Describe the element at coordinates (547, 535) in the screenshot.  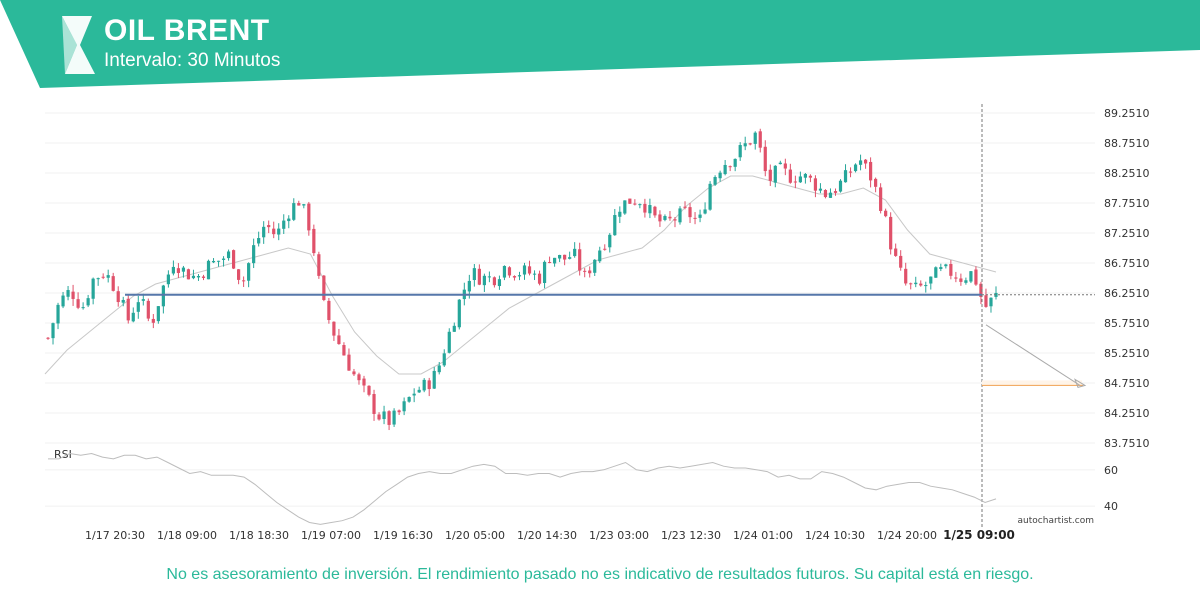
I see `x-tick-label: 1/20 14:30` at that location.